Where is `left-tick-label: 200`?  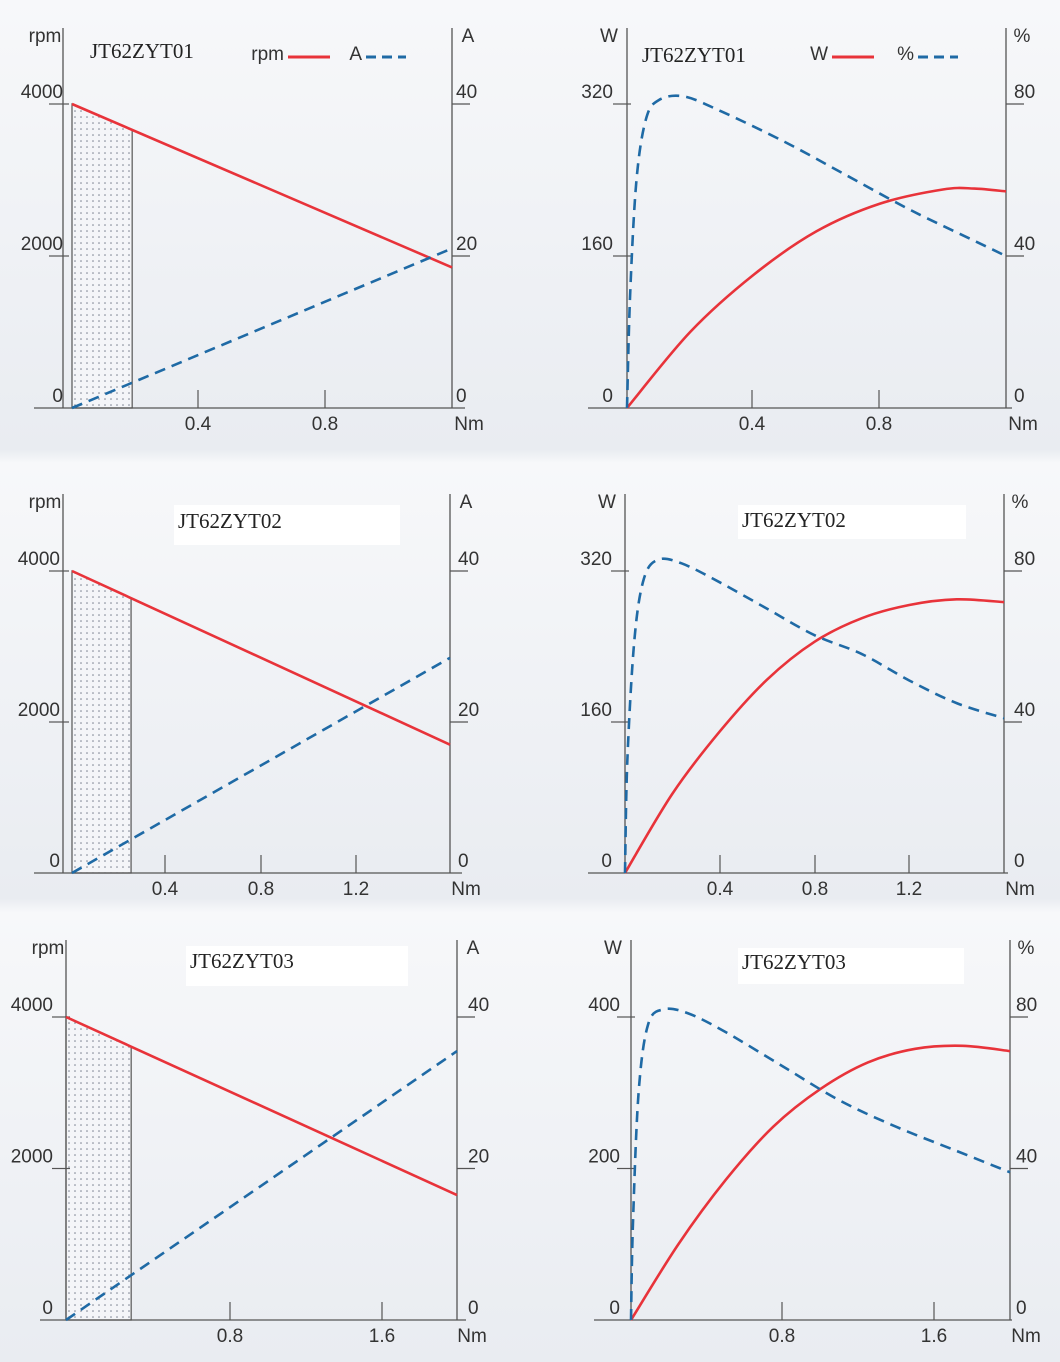
left-tick-label: 200 is located at coordinates (604, 1157).